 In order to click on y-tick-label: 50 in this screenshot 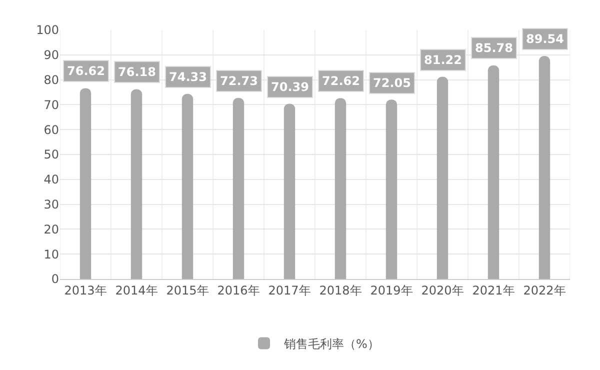, I will do `click(51, 155)`.